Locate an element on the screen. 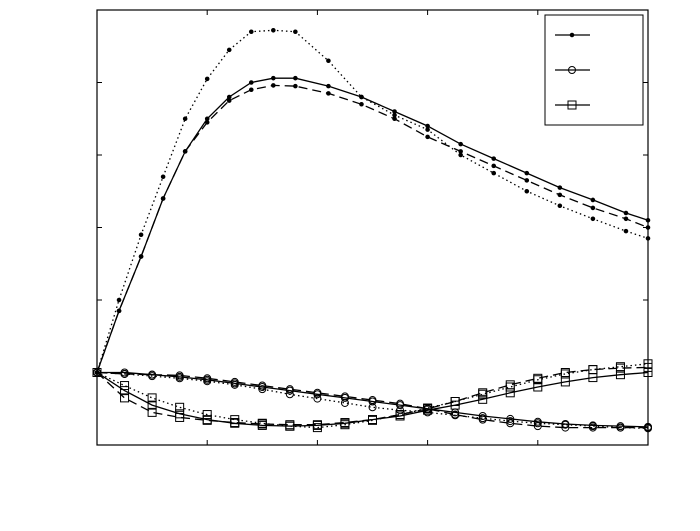 The image size is (700, 531). series-2-dotted is located at coordinates (372, 400).